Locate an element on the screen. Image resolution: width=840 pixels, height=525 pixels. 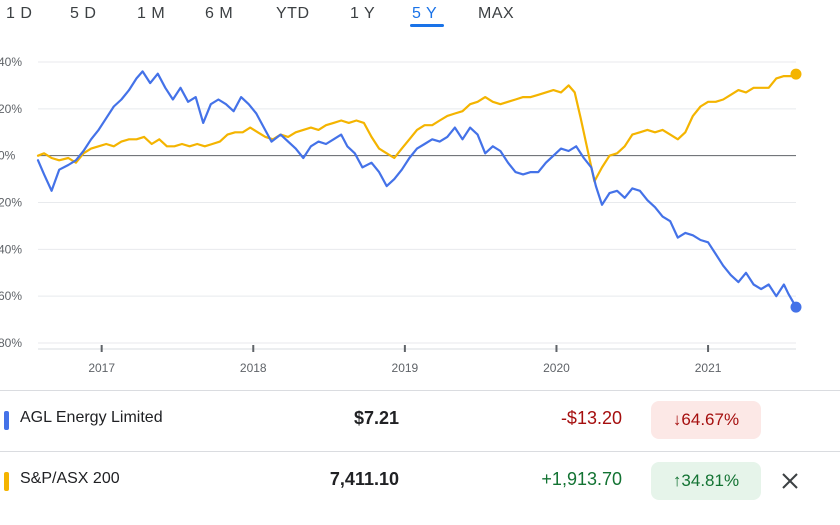
security-name: S&P/ASX 200 is located at coordinates (70, 478).